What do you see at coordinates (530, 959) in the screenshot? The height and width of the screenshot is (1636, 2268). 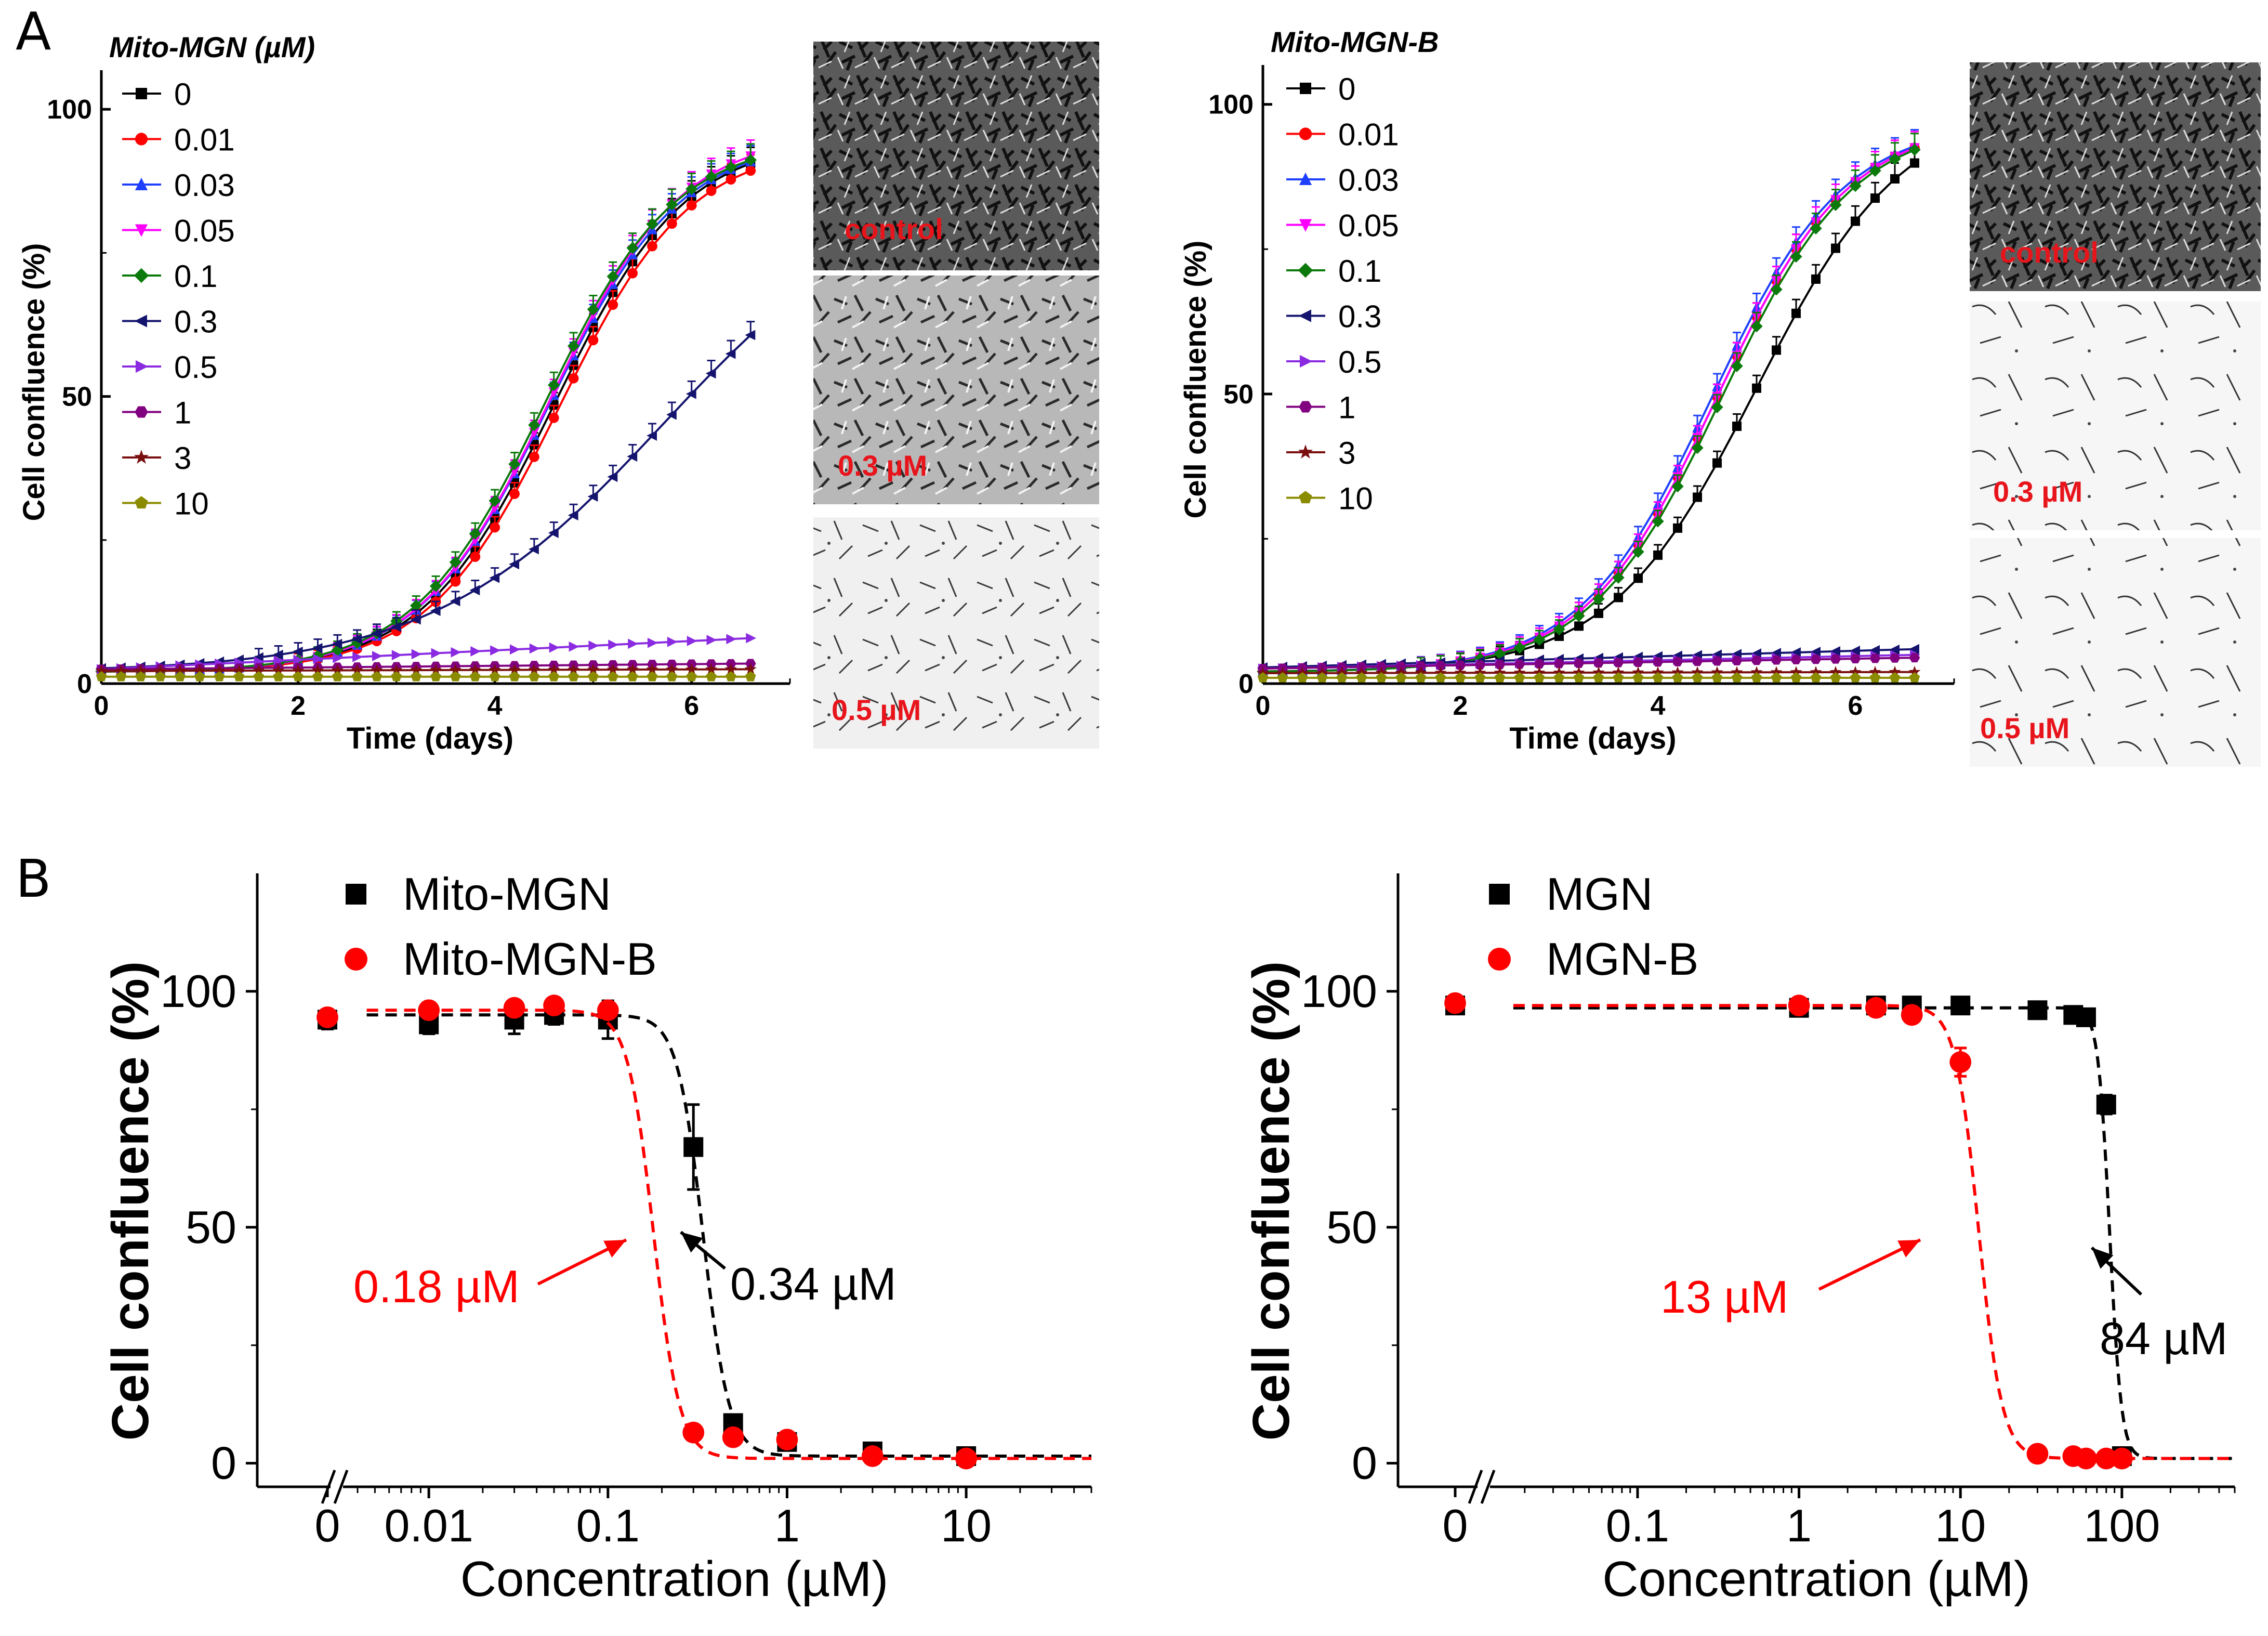 I see `legend-label: Mito-MGN-B` at bounding box center [530, 959].